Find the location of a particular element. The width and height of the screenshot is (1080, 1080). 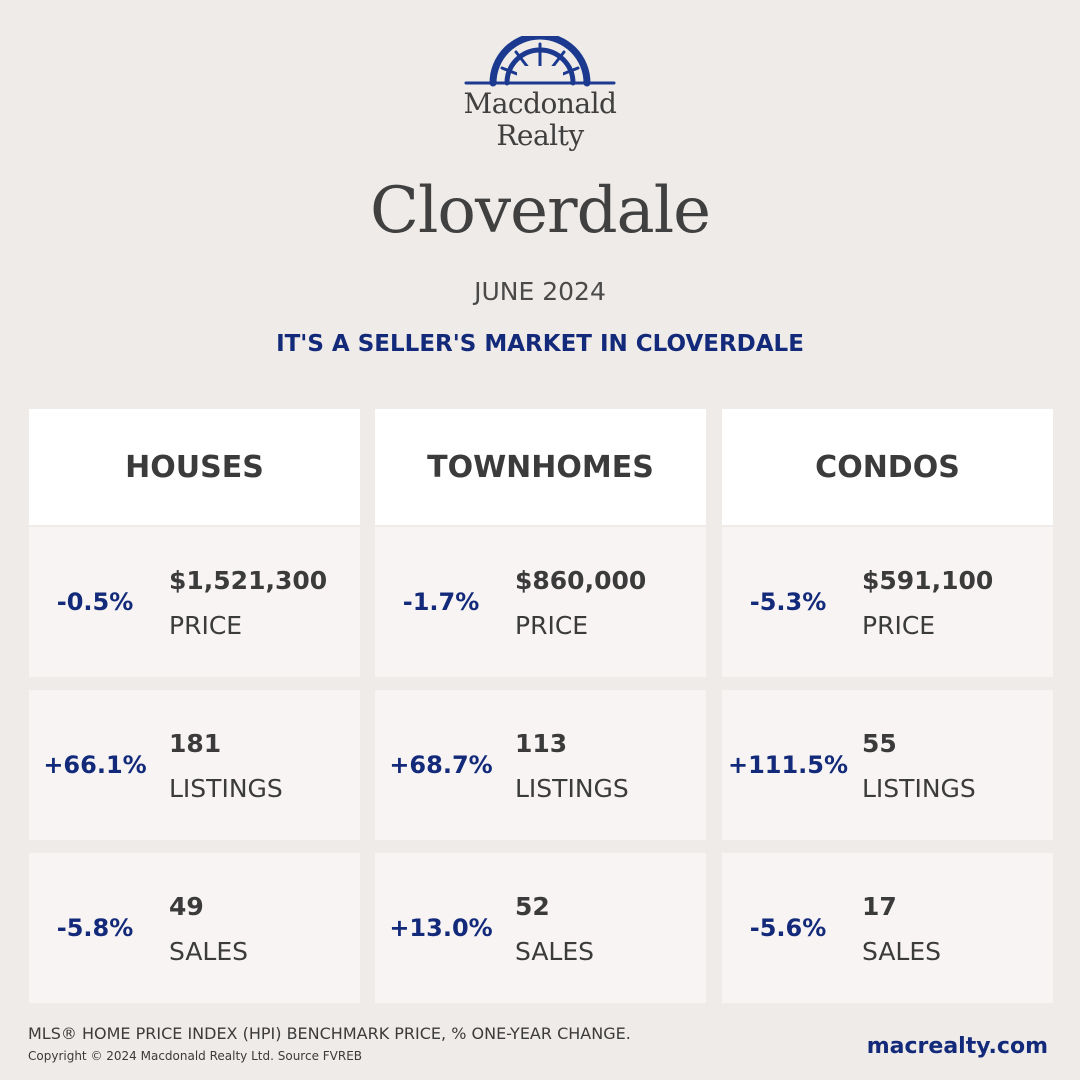

sales-card: -5.6% 17 SALES is located at coordinates (887, 928).